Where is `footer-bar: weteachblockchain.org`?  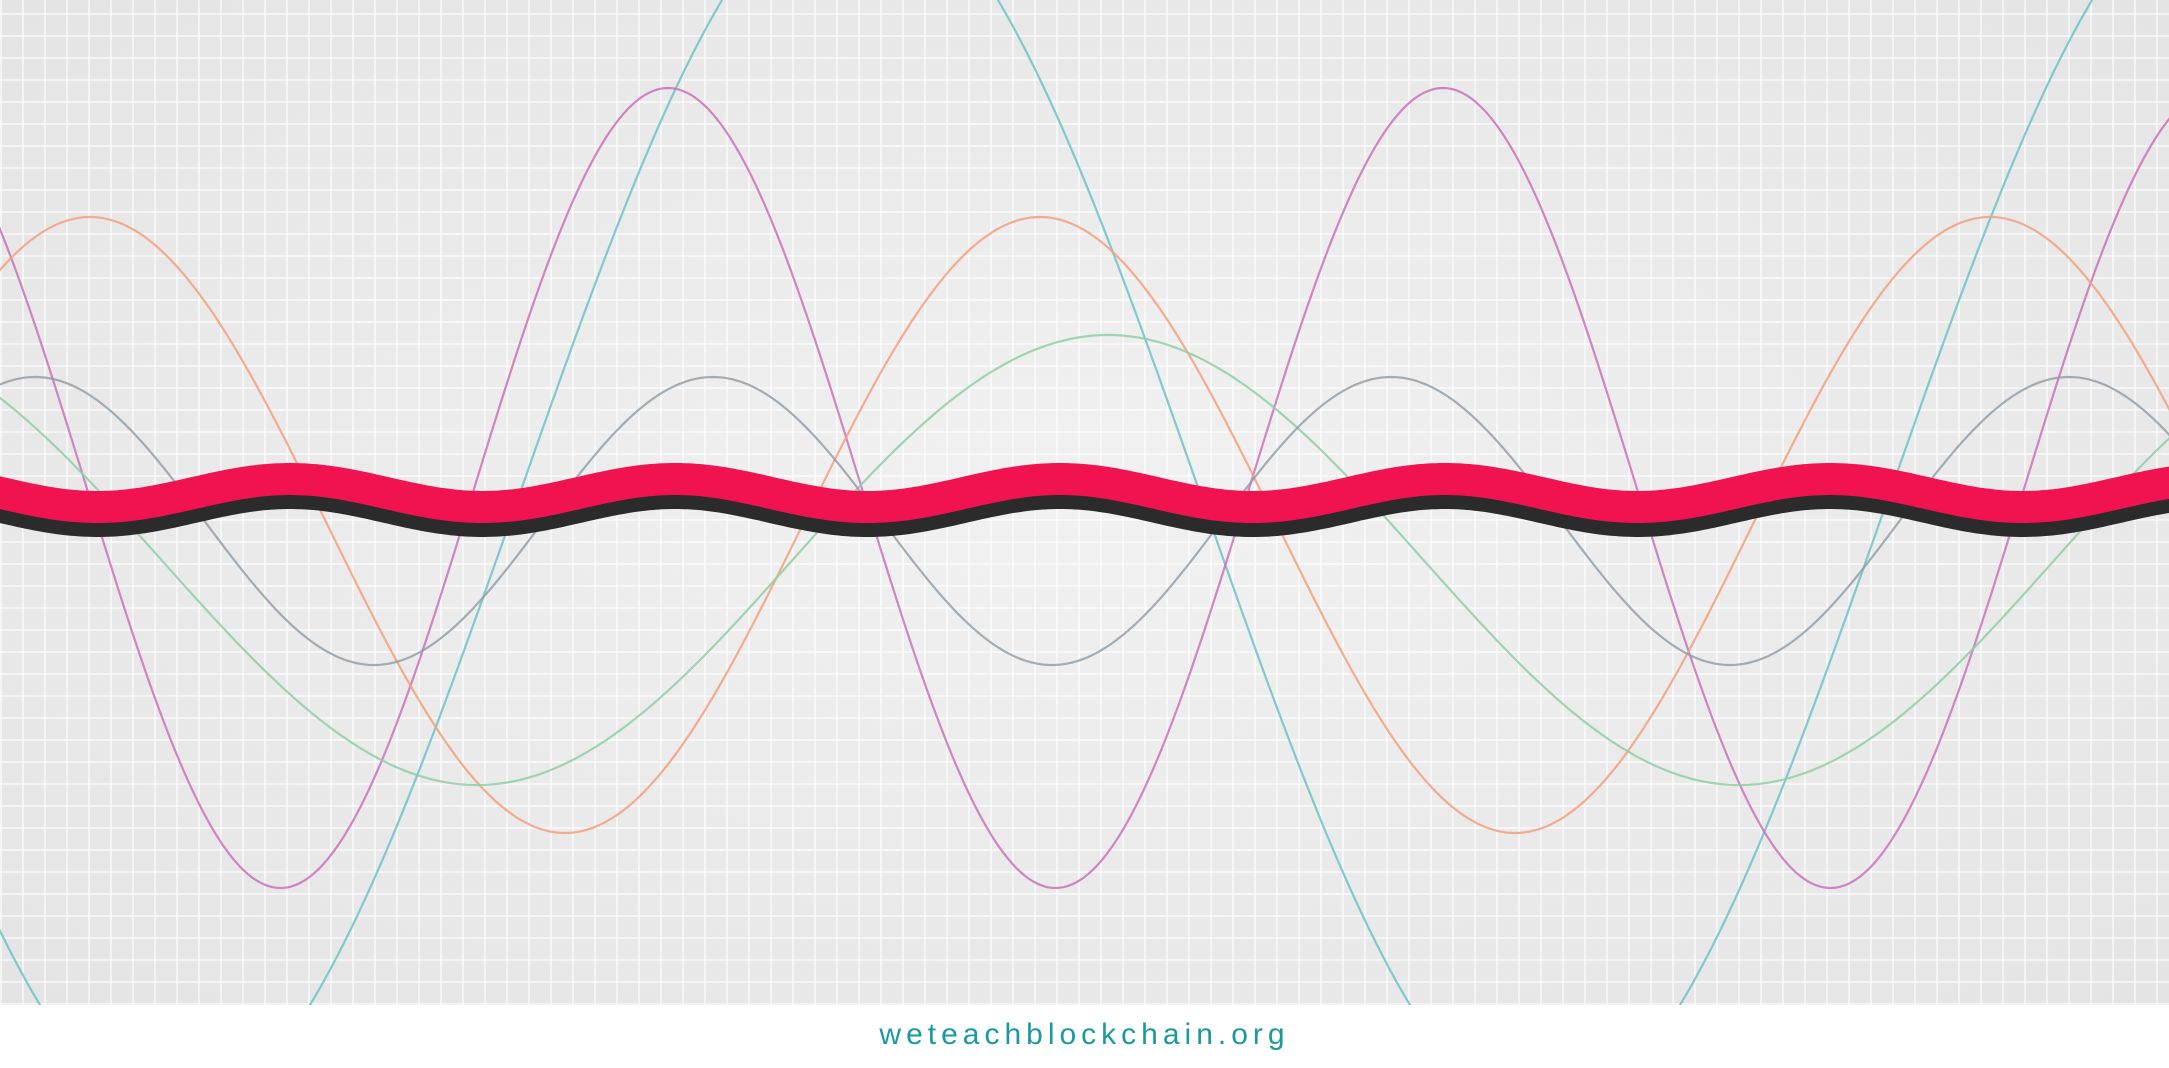
footer-bar: weteachblockchain.org is located at coordinates (1084, 1036).